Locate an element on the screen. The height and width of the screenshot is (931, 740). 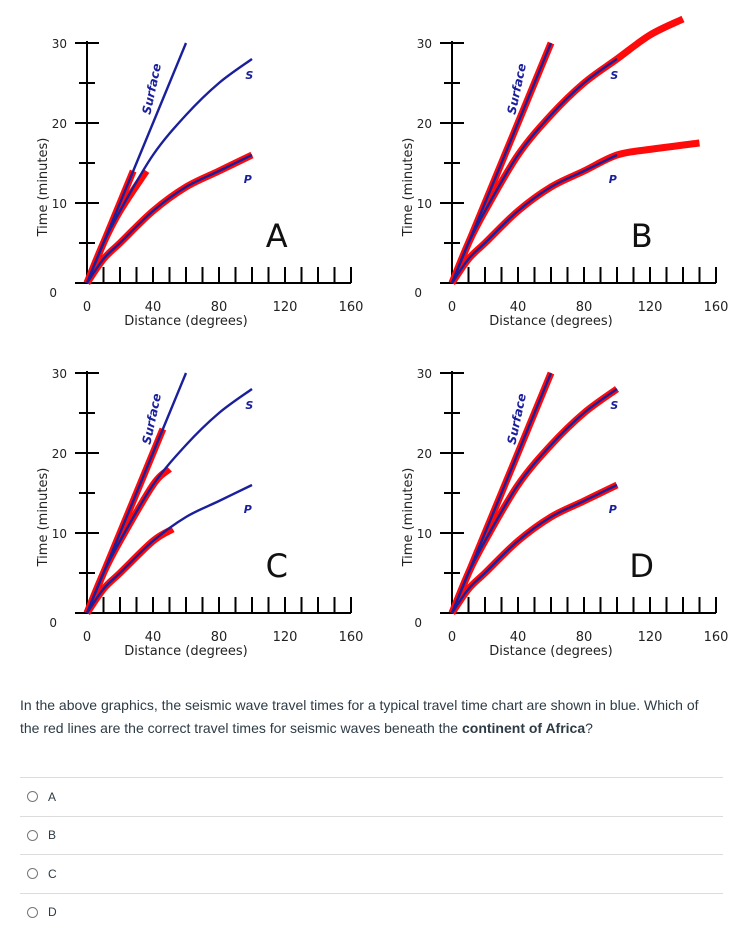
question-text-bold: continent of Africa is located at coordinates (523, 728).